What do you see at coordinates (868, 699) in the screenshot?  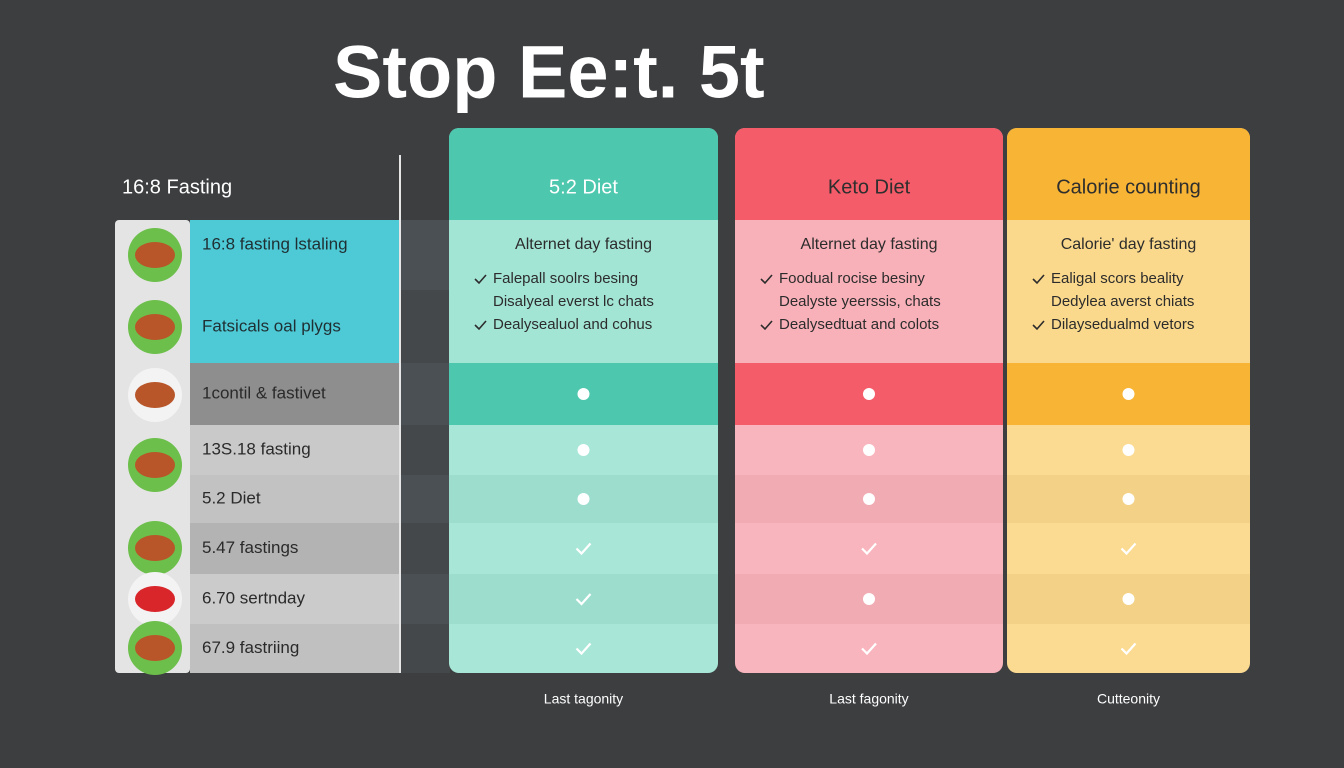 I see `column-footer: Last fagonity` at bounding box center [868, 699].